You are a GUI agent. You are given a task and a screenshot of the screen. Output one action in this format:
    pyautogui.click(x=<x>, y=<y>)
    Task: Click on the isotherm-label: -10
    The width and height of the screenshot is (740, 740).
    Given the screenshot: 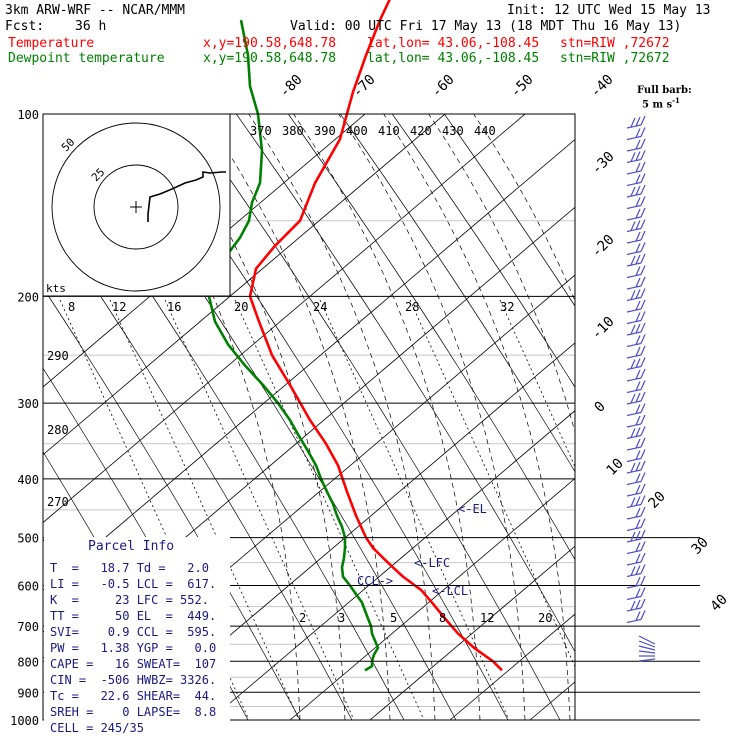 What is the action you would take?
    pyautogui.click(x=603, y=328)
    